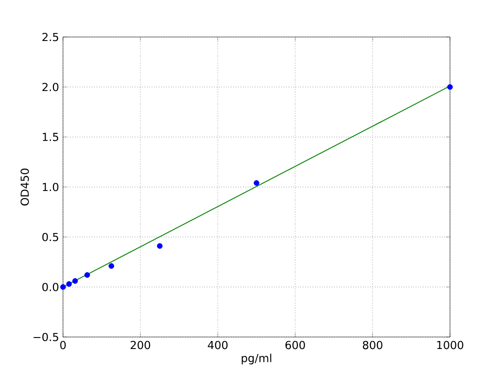  Describe the element at coordinates (50, 137) in the screenshot. I see `y-tick-label: 1.5` at that location.